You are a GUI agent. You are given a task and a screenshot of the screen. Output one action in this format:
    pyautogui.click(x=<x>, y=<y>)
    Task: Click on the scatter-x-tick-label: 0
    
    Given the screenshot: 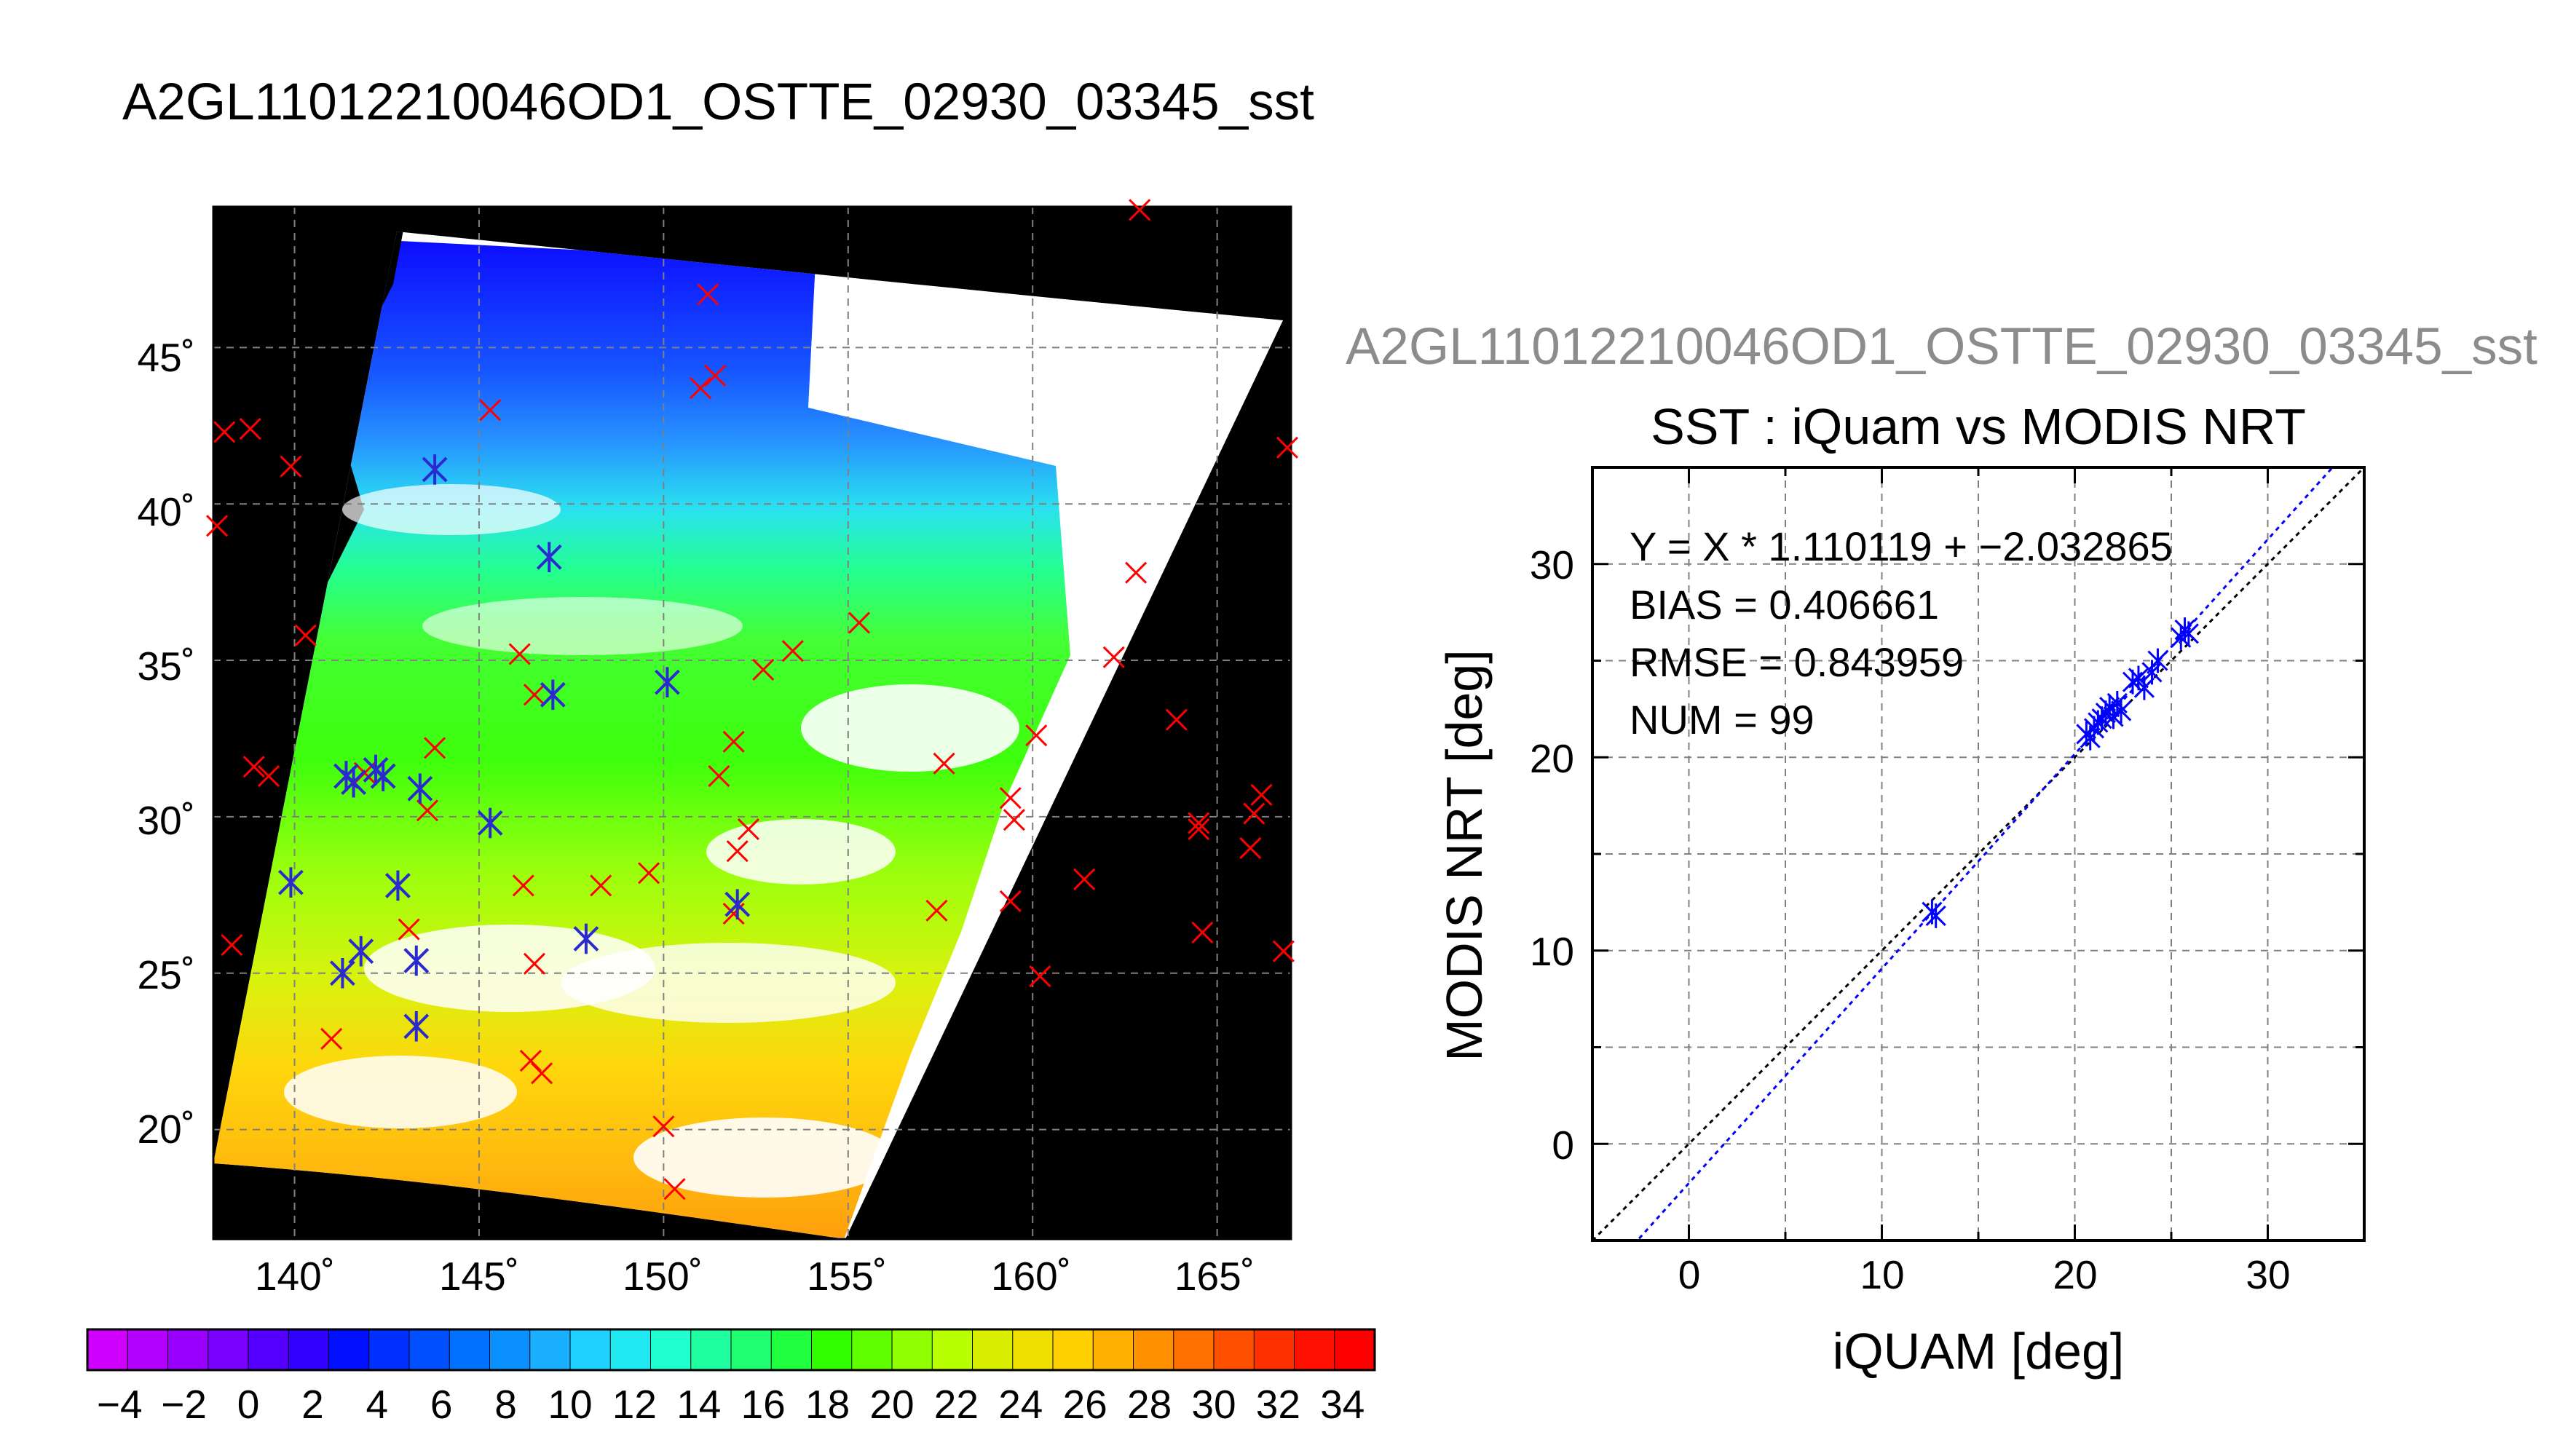 What is the action you would take?
    pyautogui.click(x=1689, y=1274)
    